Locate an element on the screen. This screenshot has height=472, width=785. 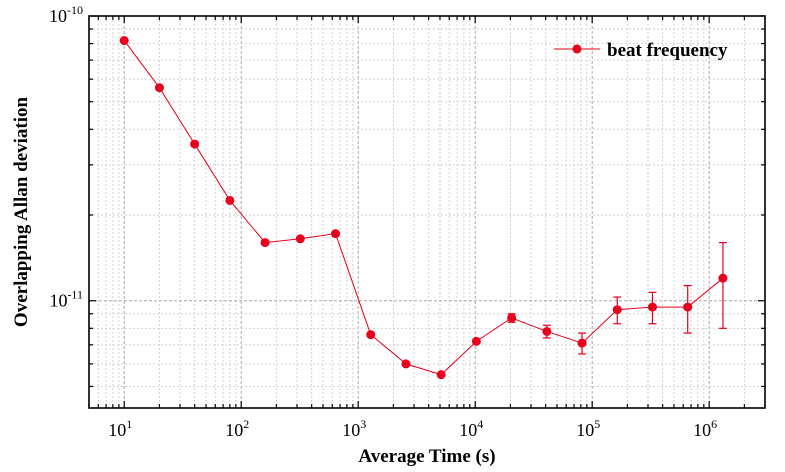
x-tick-label: 10¹ is located at coordinates (120, 428).